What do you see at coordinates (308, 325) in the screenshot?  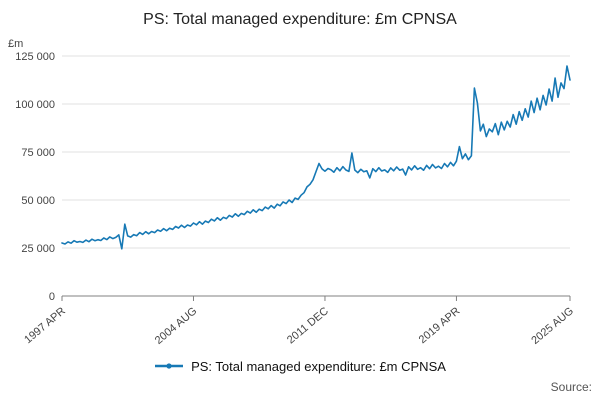 I see `svg-text: 2011 DEC` at bounding box center [308, 325].